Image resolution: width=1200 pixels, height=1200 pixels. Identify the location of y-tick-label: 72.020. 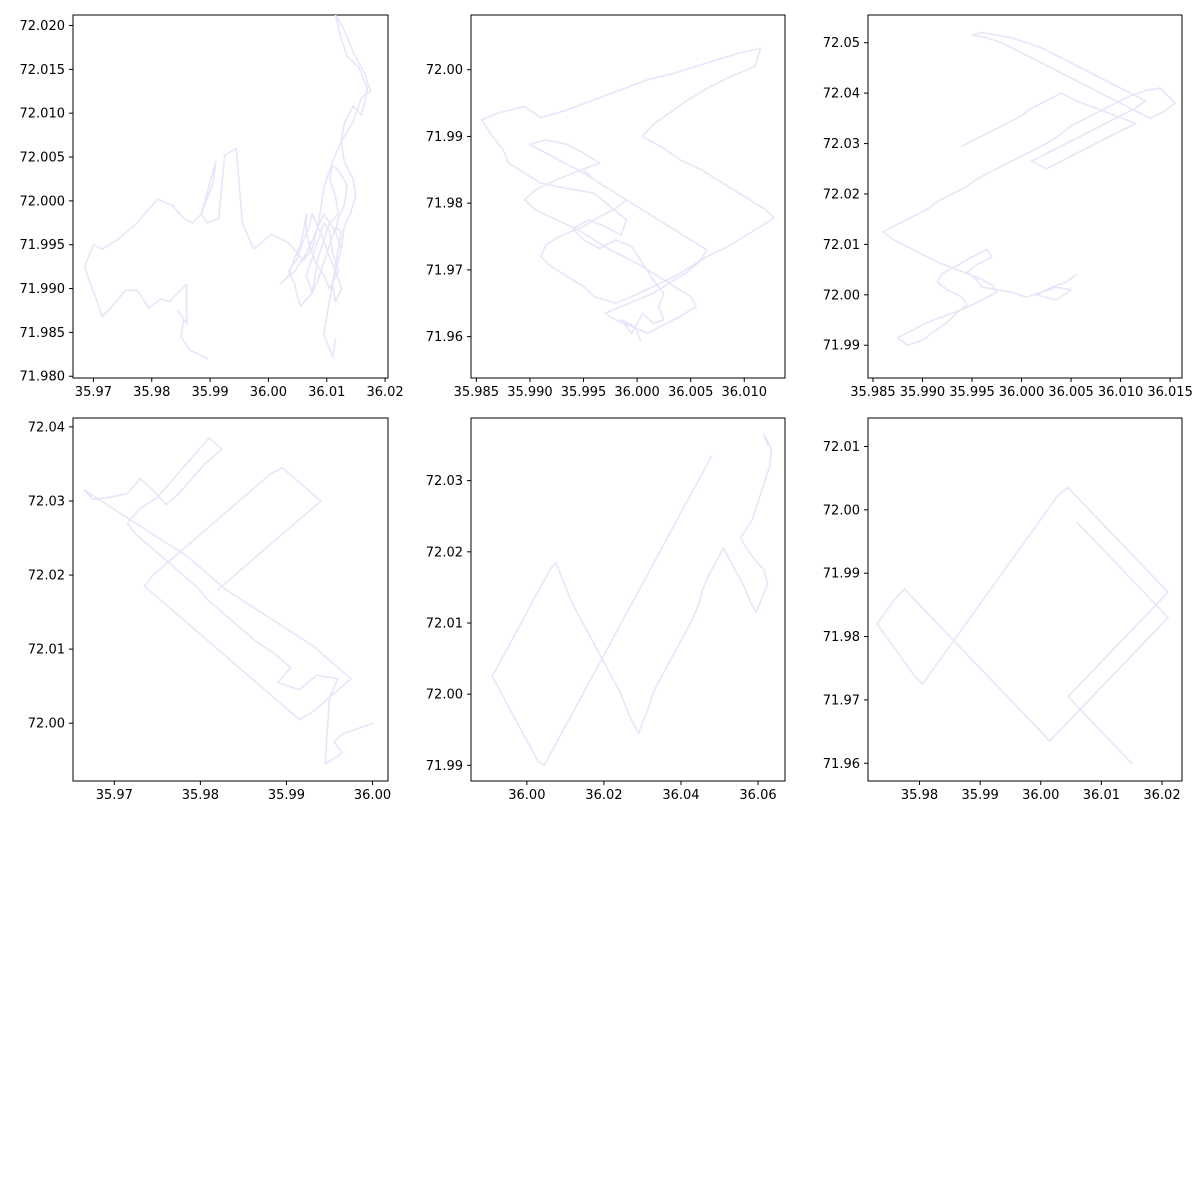
(43, 26).